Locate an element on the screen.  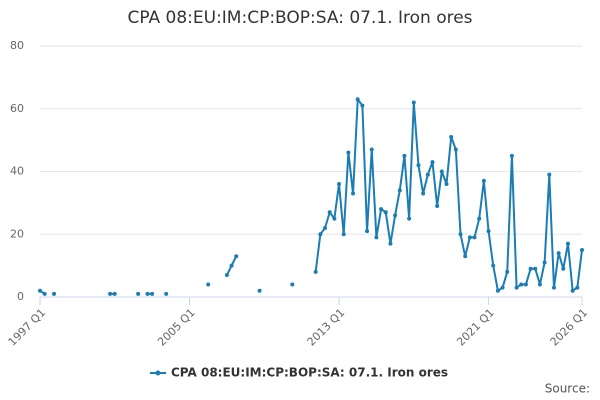
credits: Source: is located at coordinates (567, 389).